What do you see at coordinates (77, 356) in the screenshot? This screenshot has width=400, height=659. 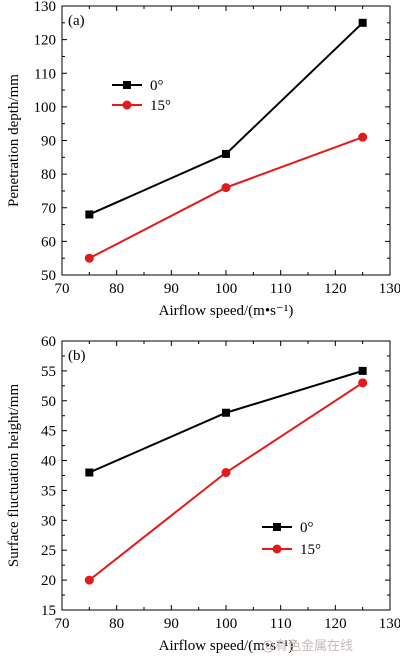 I see `panel-label: (b)` at bounding box center [77, 356].